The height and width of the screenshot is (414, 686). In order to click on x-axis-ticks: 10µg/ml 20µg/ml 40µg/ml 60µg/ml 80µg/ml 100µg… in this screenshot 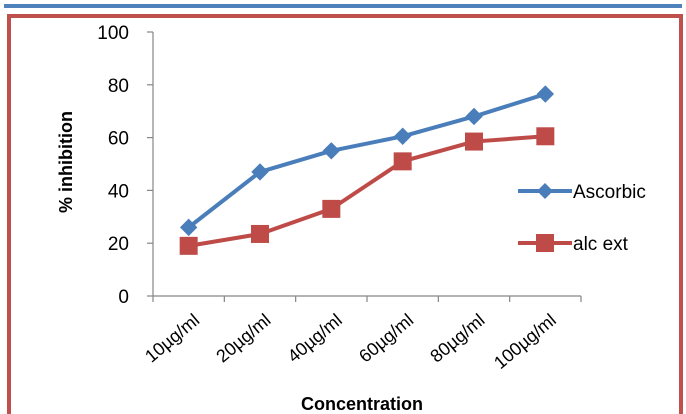, I will do `click(361, 334)`.